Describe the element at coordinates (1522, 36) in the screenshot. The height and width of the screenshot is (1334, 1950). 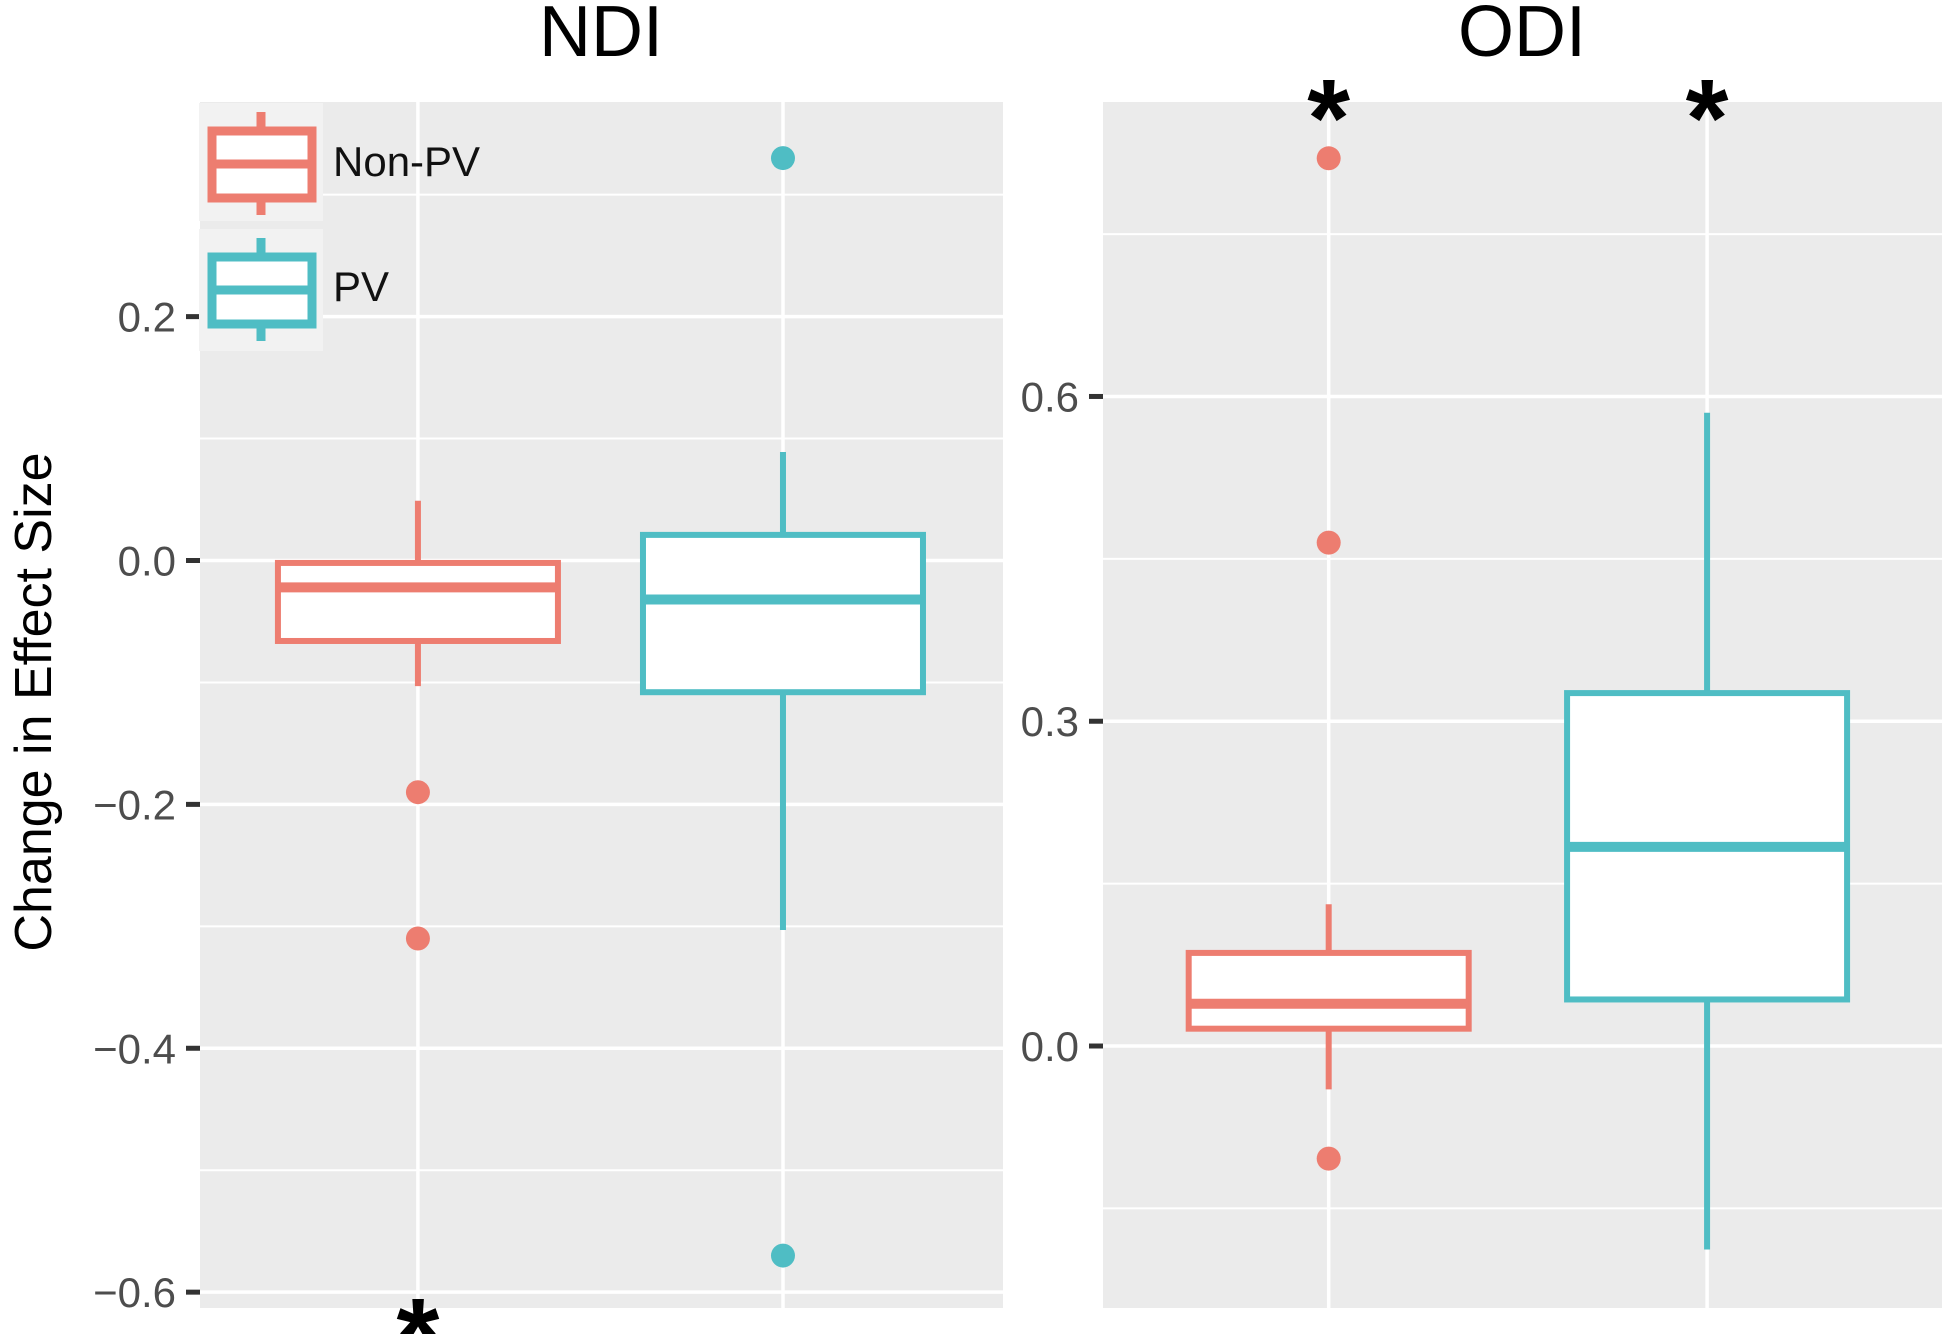
I see `panel-title-odi: ODI` at that location.